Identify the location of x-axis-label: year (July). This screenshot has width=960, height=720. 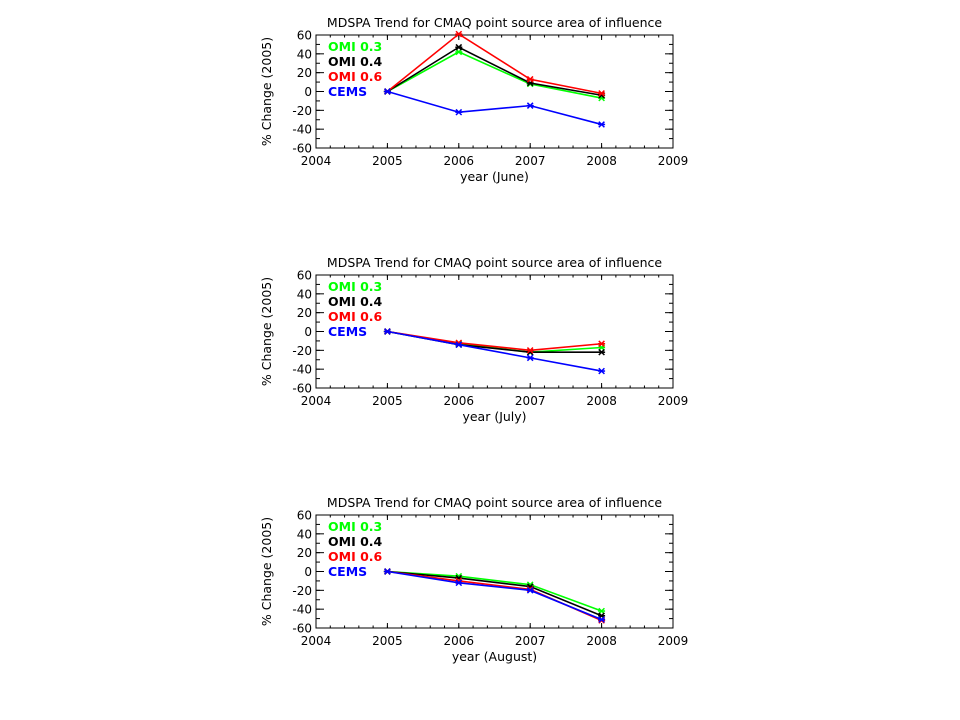
(494, 416).